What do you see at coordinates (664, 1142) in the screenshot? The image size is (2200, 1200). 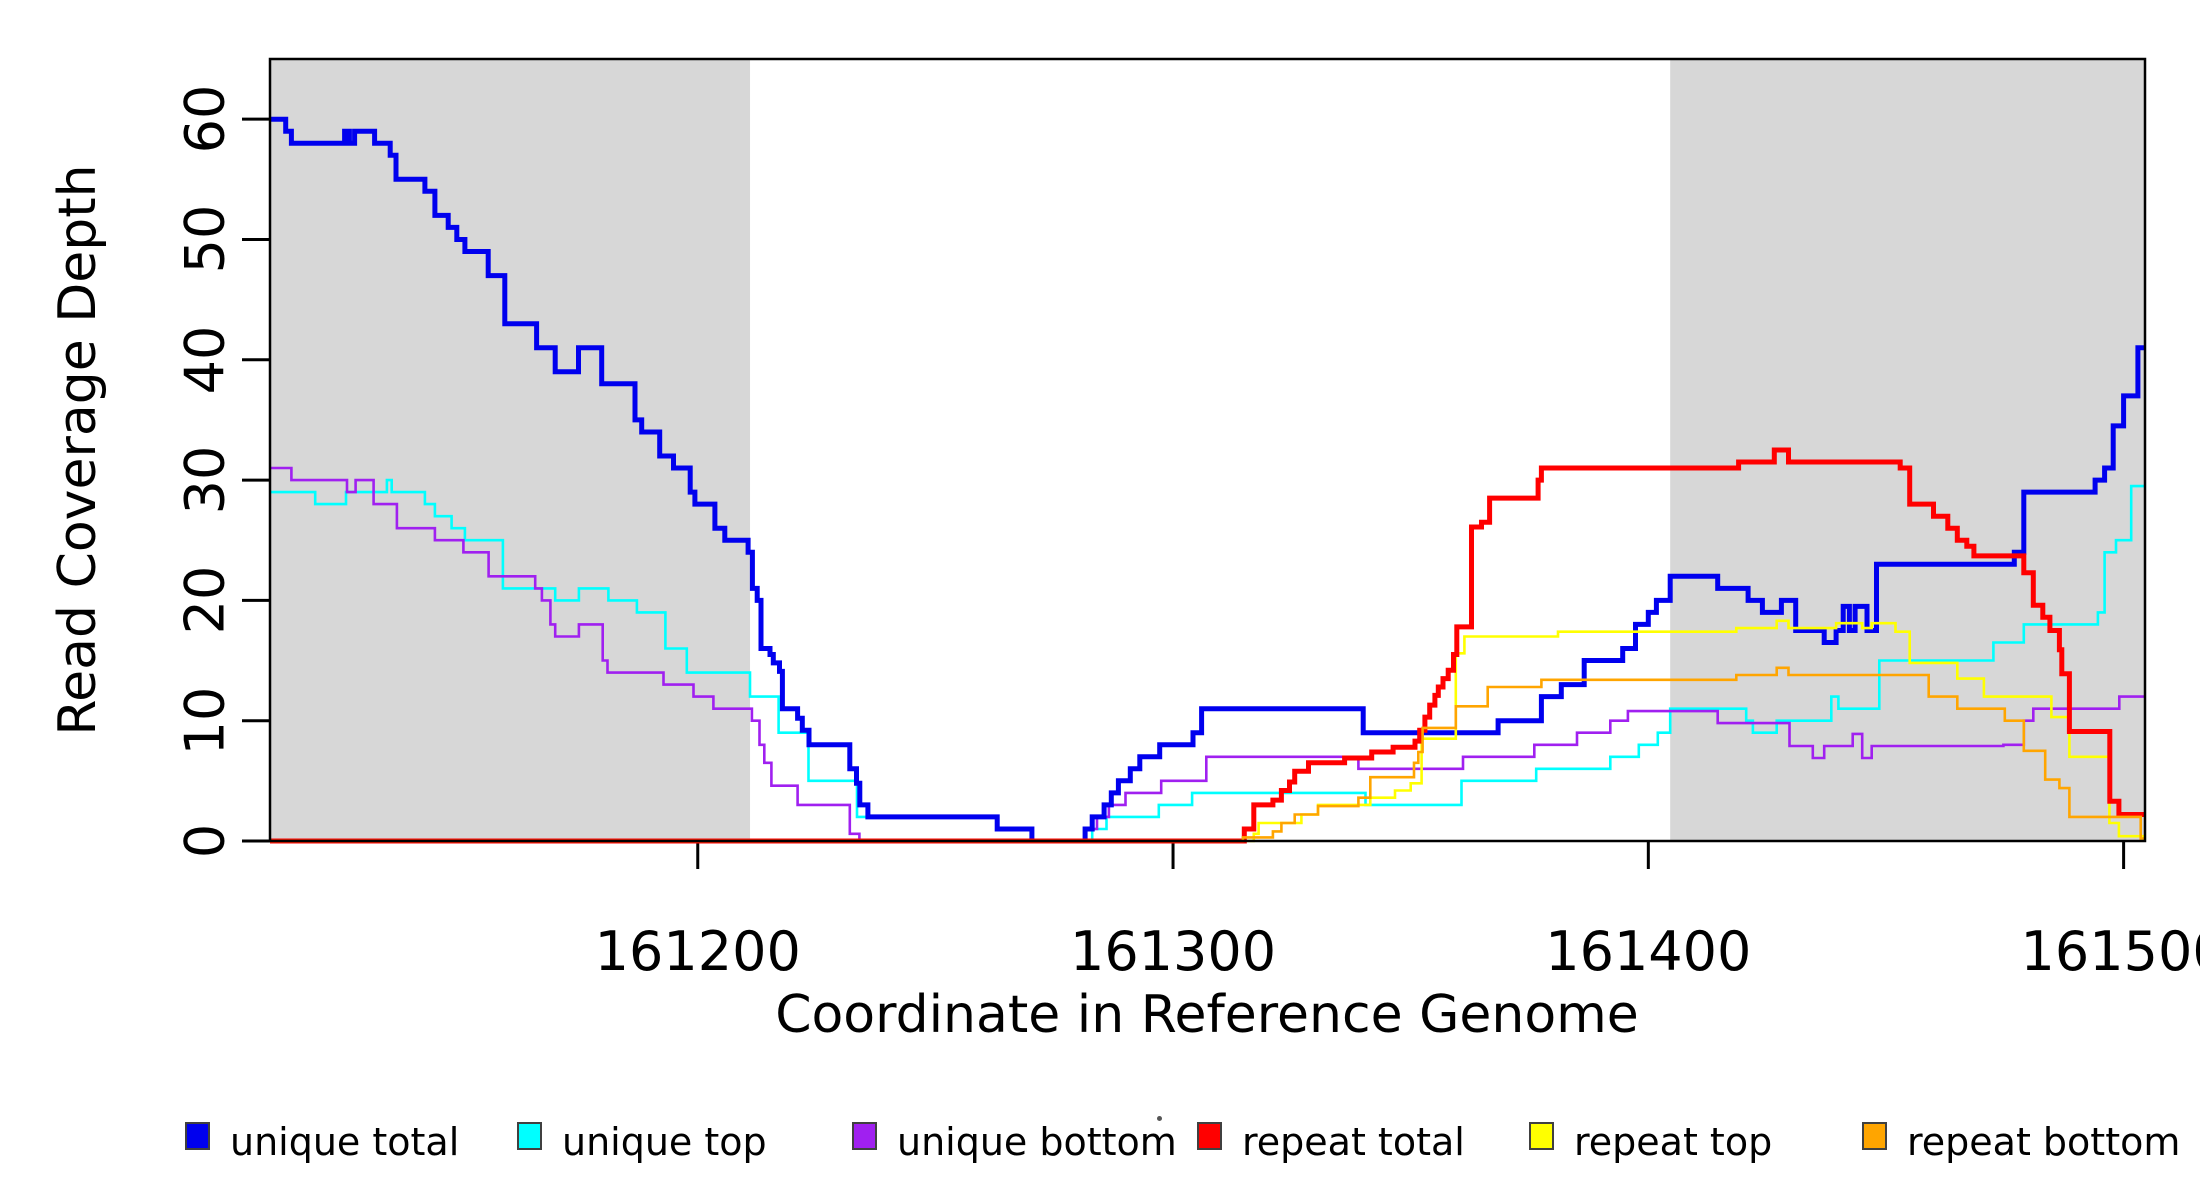 I see `legend-label: unique top` at bounding box center [664, 1142].